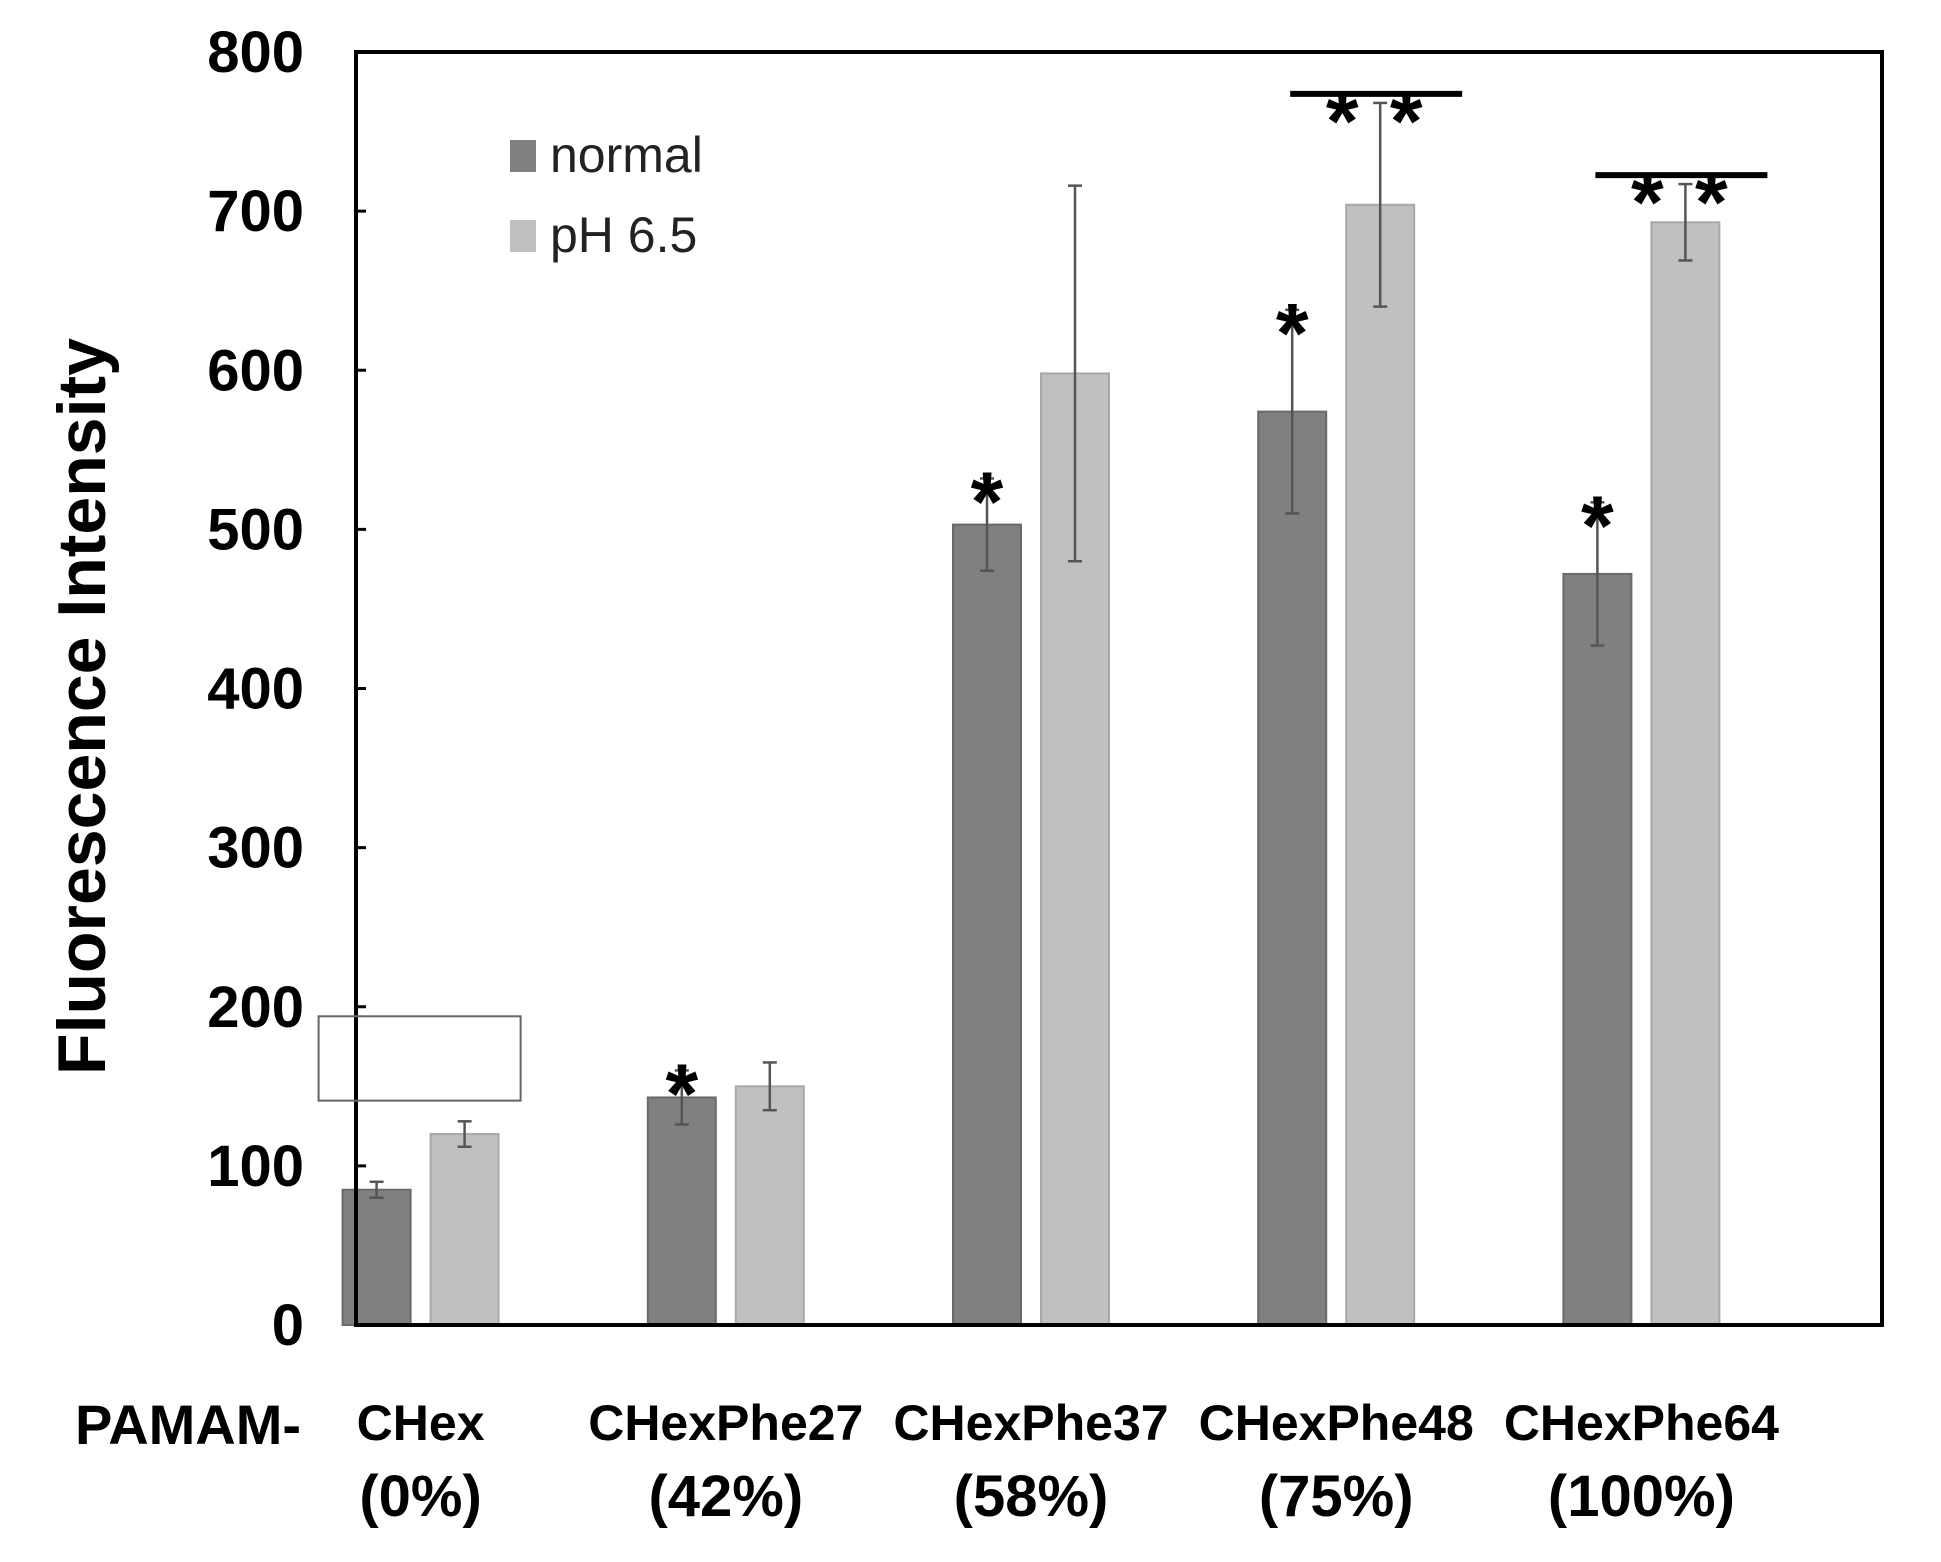 The image size is (1941, 1562). Describe the element at coordinates (1641, 1496) in the screenshot. I see `x-category-percent: (100%)` at that location.